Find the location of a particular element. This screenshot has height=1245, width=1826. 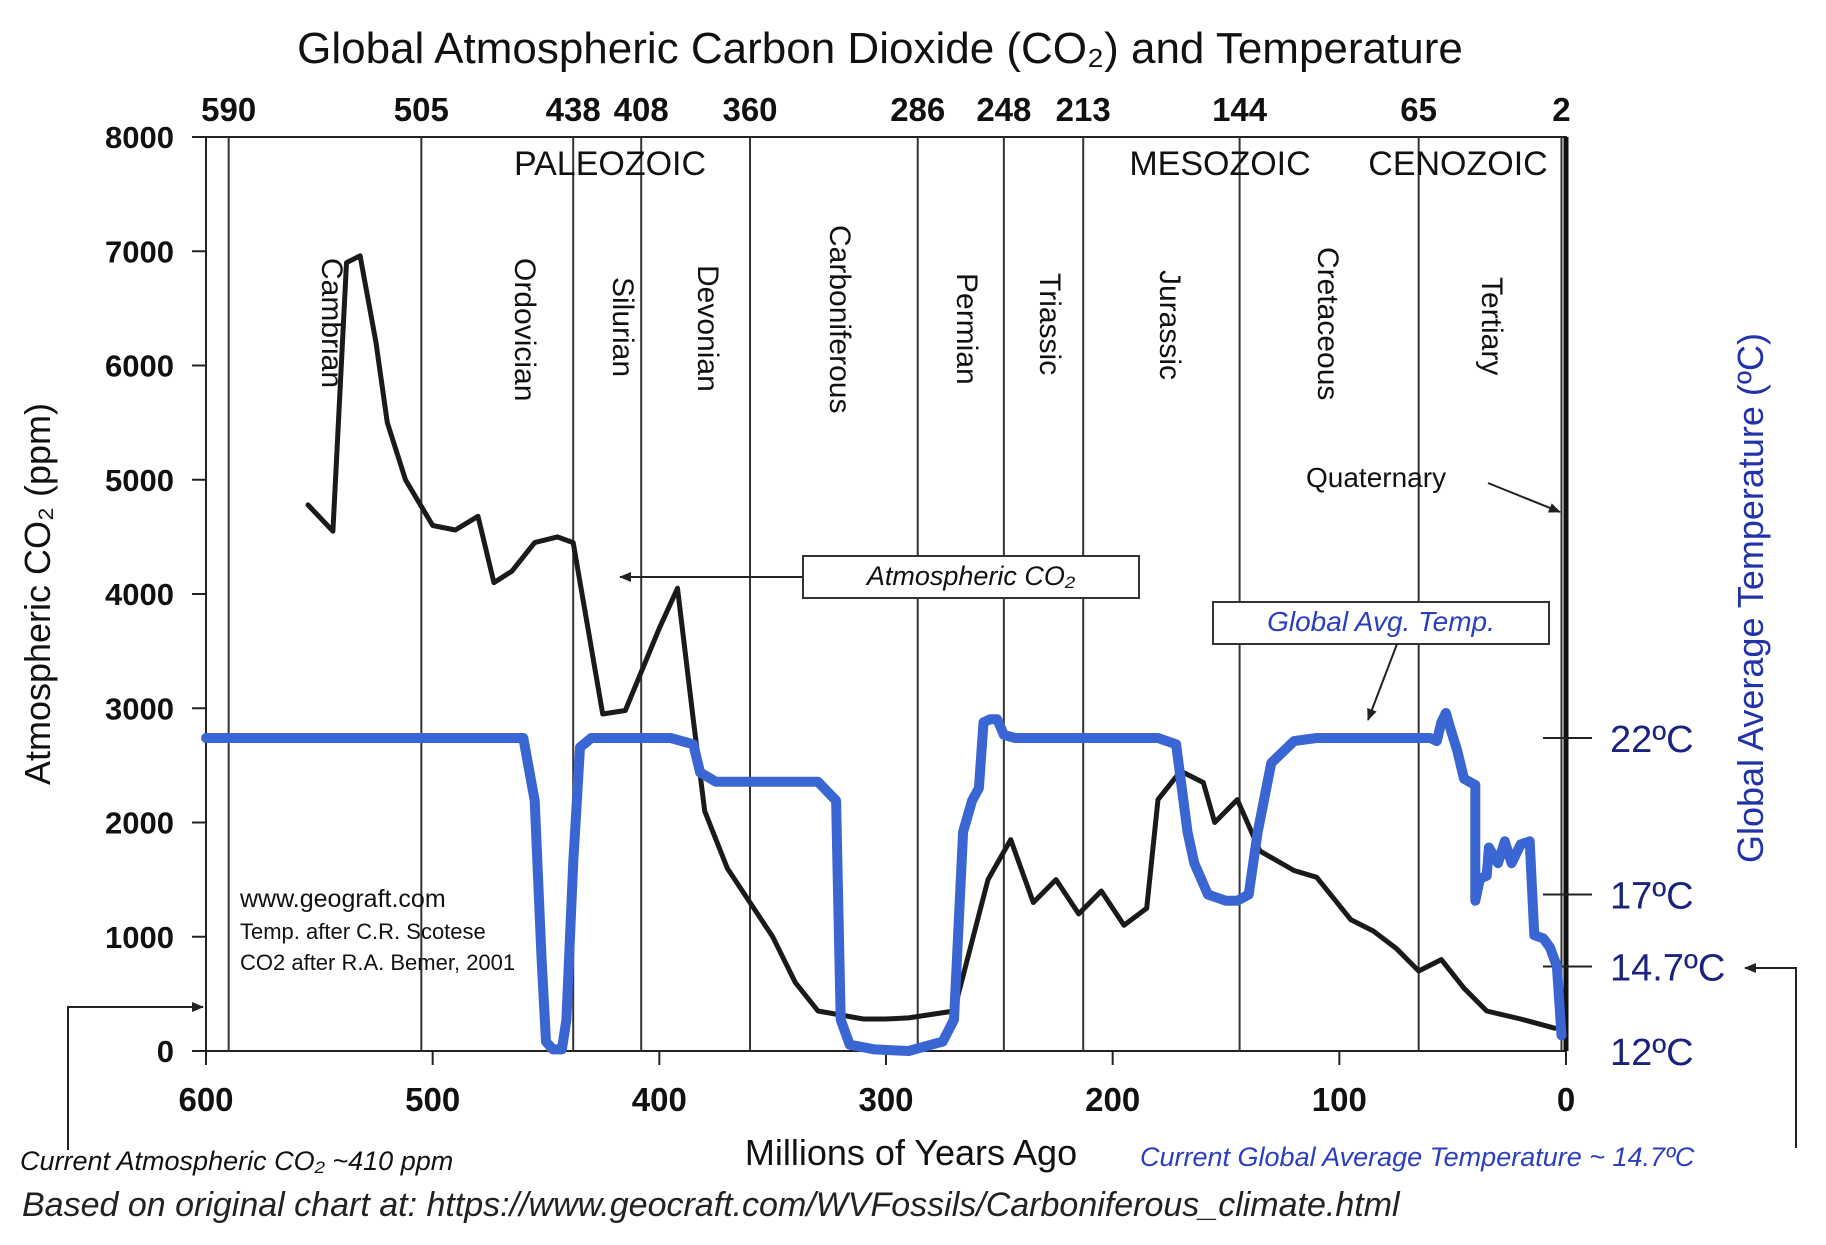

right-axis-label: Global Average Temperature (ºC) is located at coordinates (1750, 598).